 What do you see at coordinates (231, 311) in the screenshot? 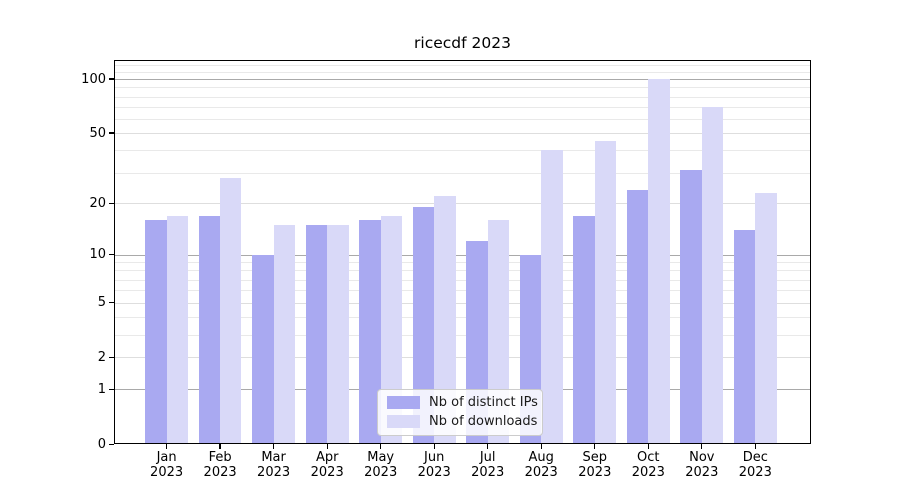
I see `bar-downloads-feb` at bounding box center [231, 311].